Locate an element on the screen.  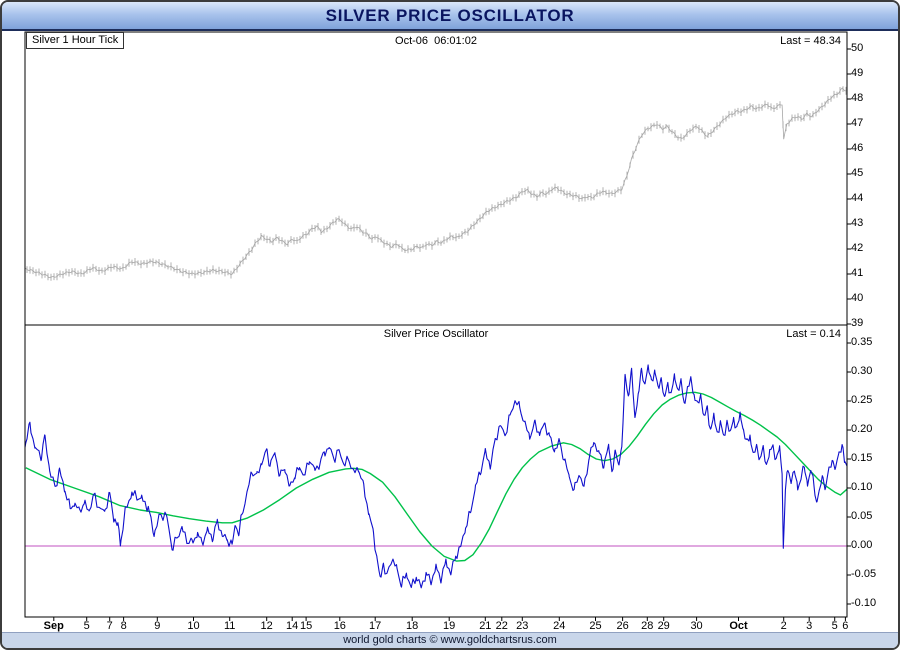
x-tick-label: 17 is located at coordinates (375, 626).